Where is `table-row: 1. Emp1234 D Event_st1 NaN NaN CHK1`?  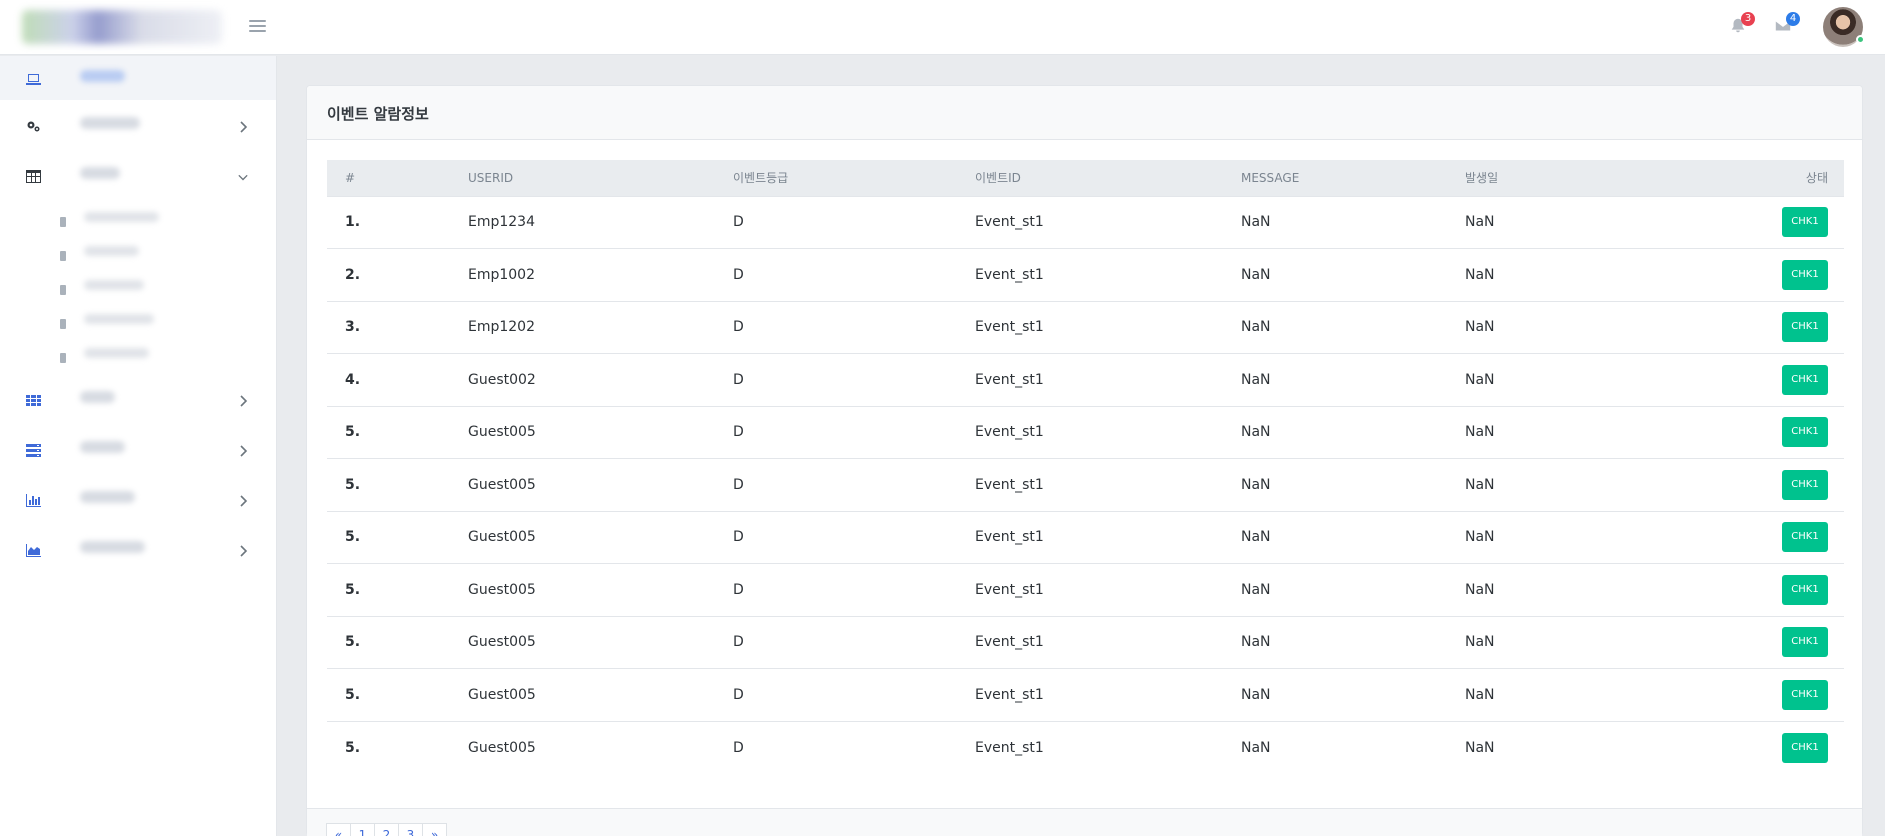 table-row: 1. Emp1234 D Event_st1 NaN NaN CHK1 is located at coordinates (1085, 222).